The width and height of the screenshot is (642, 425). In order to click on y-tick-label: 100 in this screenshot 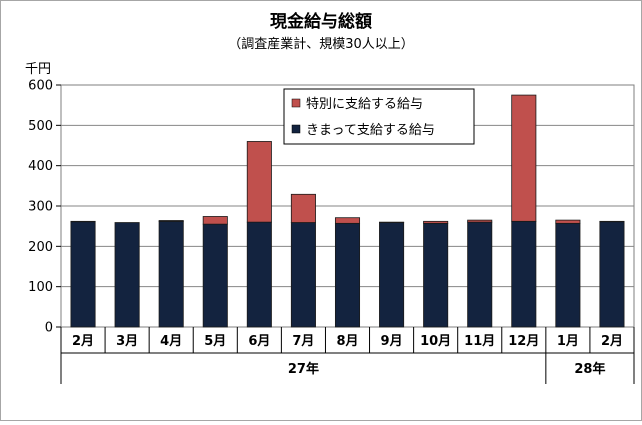, I will do `click(40, 287)`.